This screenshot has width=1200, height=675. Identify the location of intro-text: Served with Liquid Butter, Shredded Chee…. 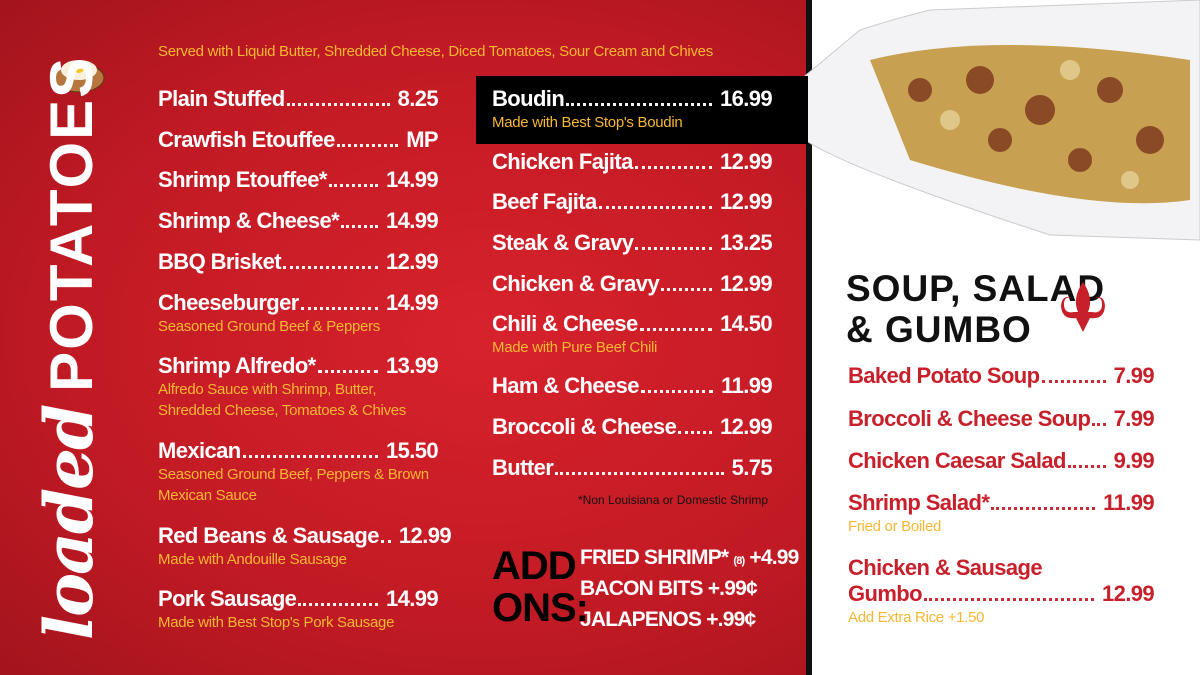
(435, 51).